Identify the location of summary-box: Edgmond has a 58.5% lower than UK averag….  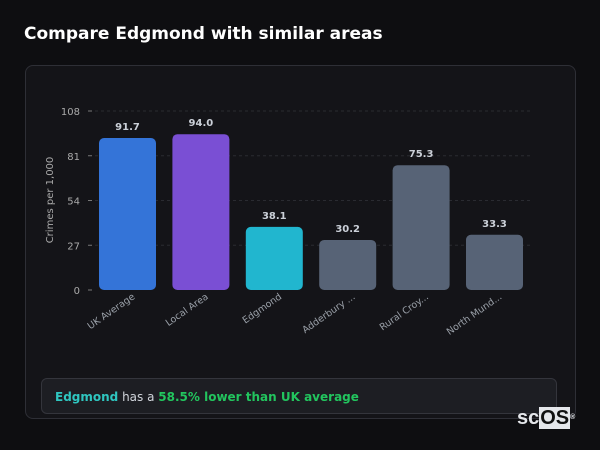
(299, 396).